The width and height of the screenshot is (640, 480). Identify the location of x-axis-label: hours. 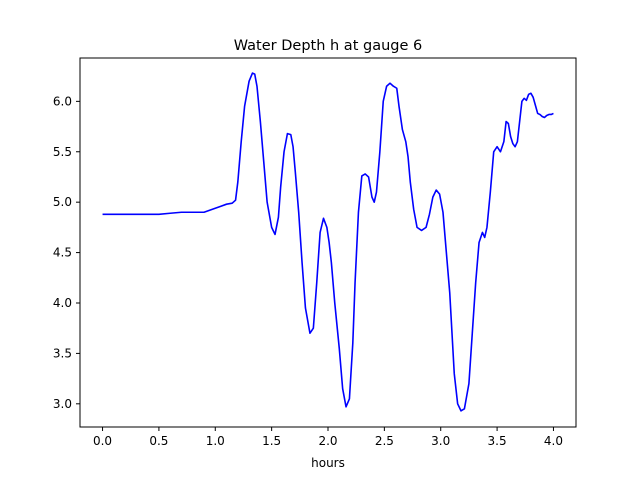
(328, 463).